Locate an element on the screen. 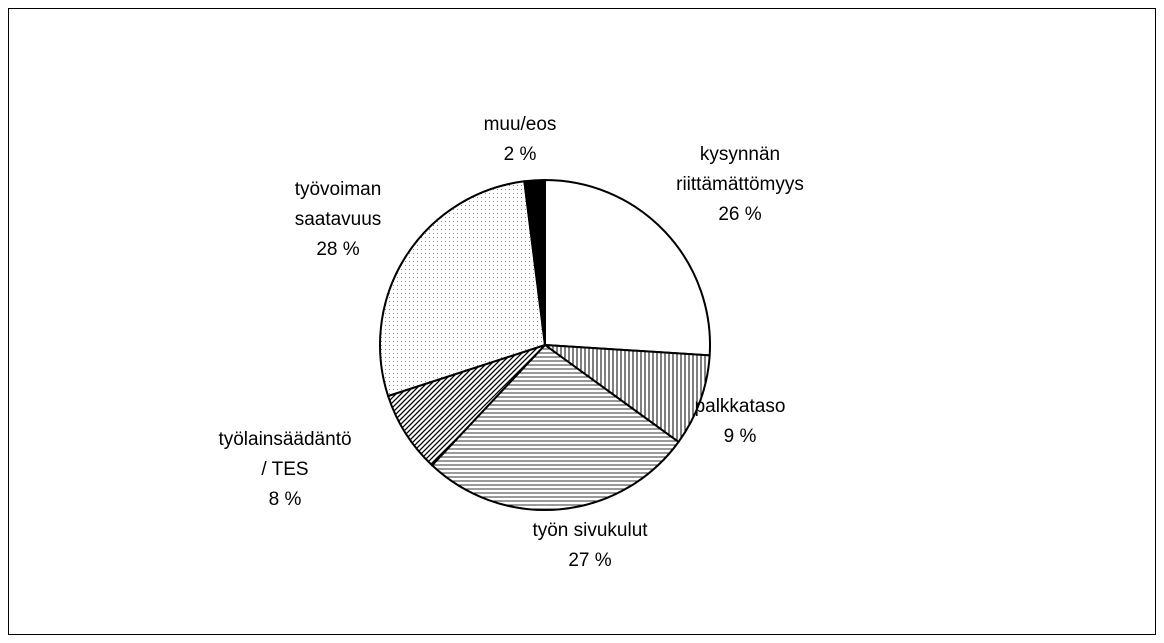 Image resolution: width=1164 pixels, height=643 pixels. slice-label: muu/eos is located at coordinates (520, 124).